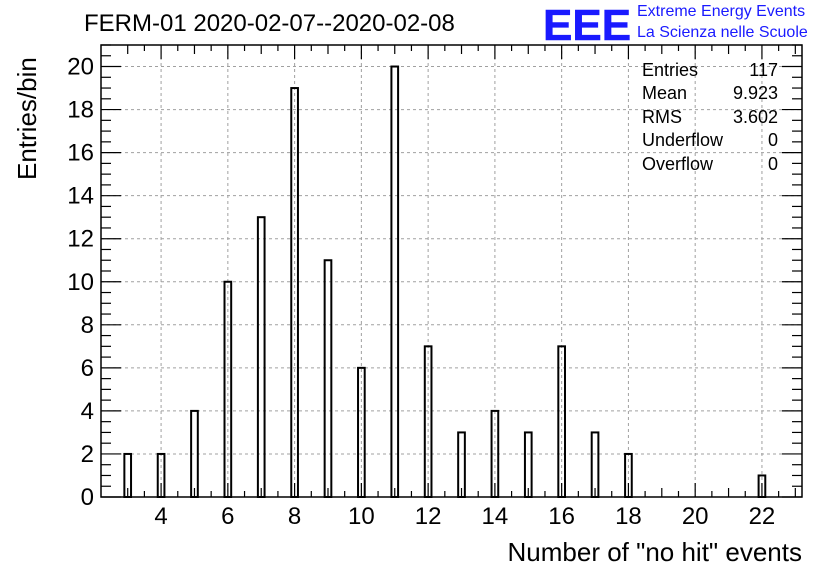 The height and width of the screenshot is (572, 836). Describe the element at coordinates (87, 454) in the screenshot. I see `y-tick-label: 2` at that location.